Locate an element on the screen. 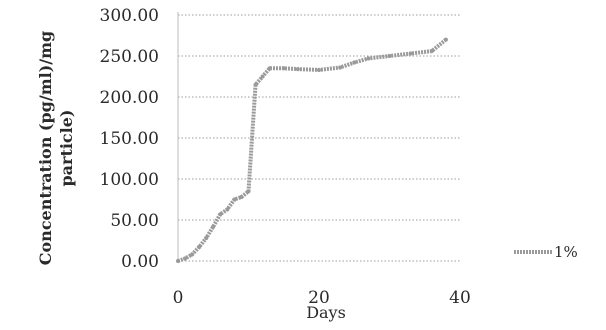  legend-label-1pct: 1% is located at coordinates (566, 252).